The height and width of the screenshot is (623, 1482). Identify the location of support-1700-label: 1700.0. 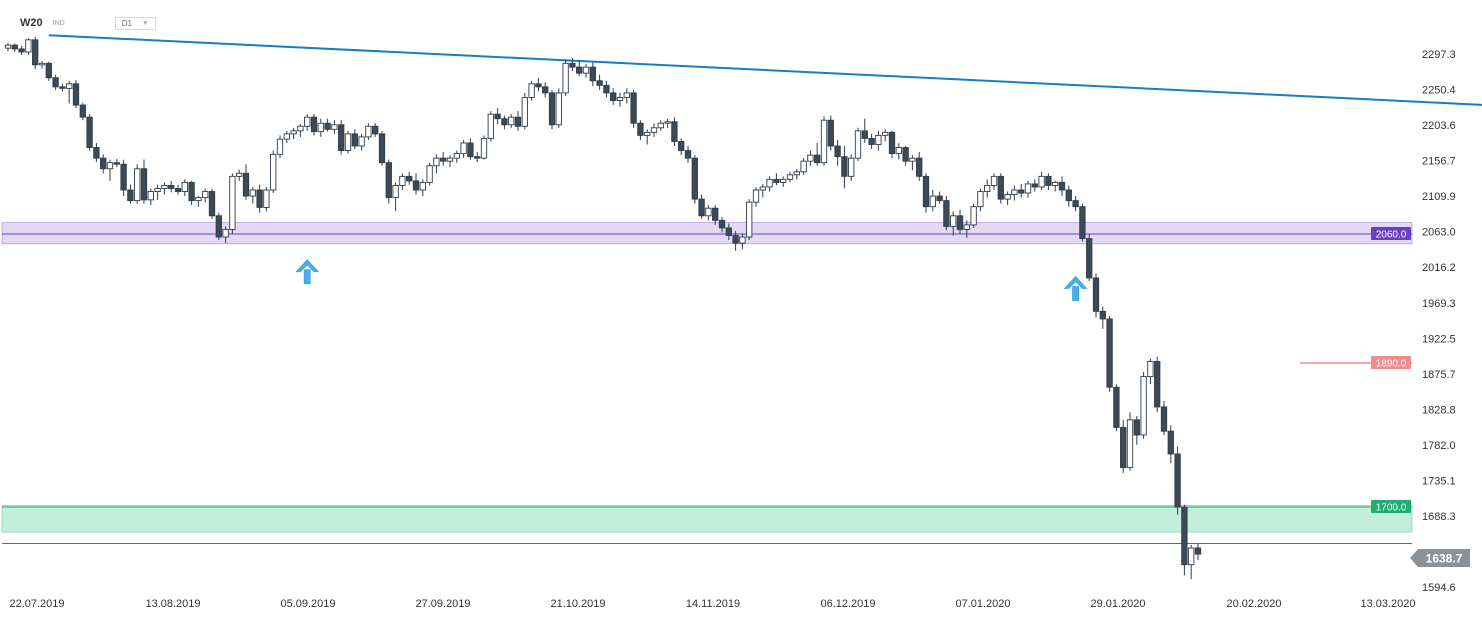
(1391, 508).